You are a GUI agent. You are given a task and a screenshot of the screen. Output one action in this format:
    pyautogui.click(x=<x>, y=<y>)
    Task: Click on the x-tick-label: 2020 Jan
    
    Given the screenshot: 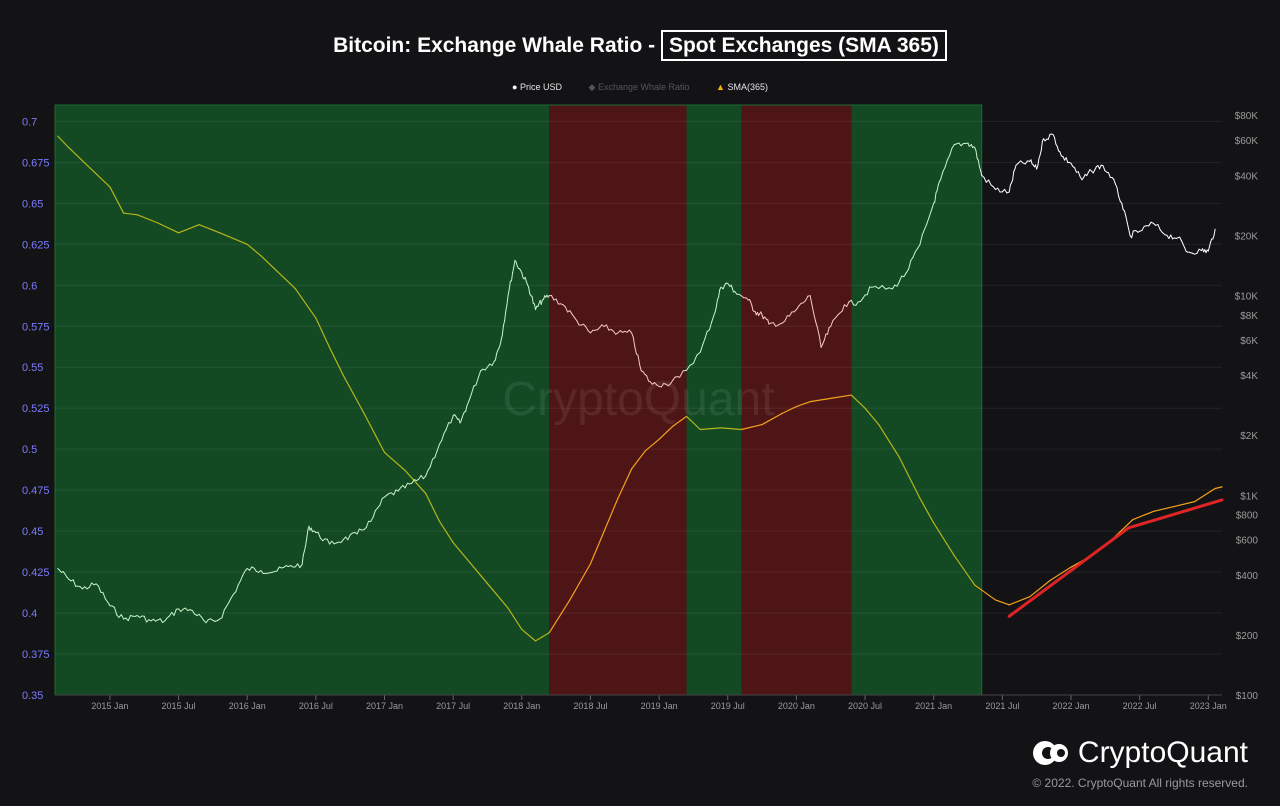 What is the action you would take?
    pyautogui.click(x=796, y=706)
    